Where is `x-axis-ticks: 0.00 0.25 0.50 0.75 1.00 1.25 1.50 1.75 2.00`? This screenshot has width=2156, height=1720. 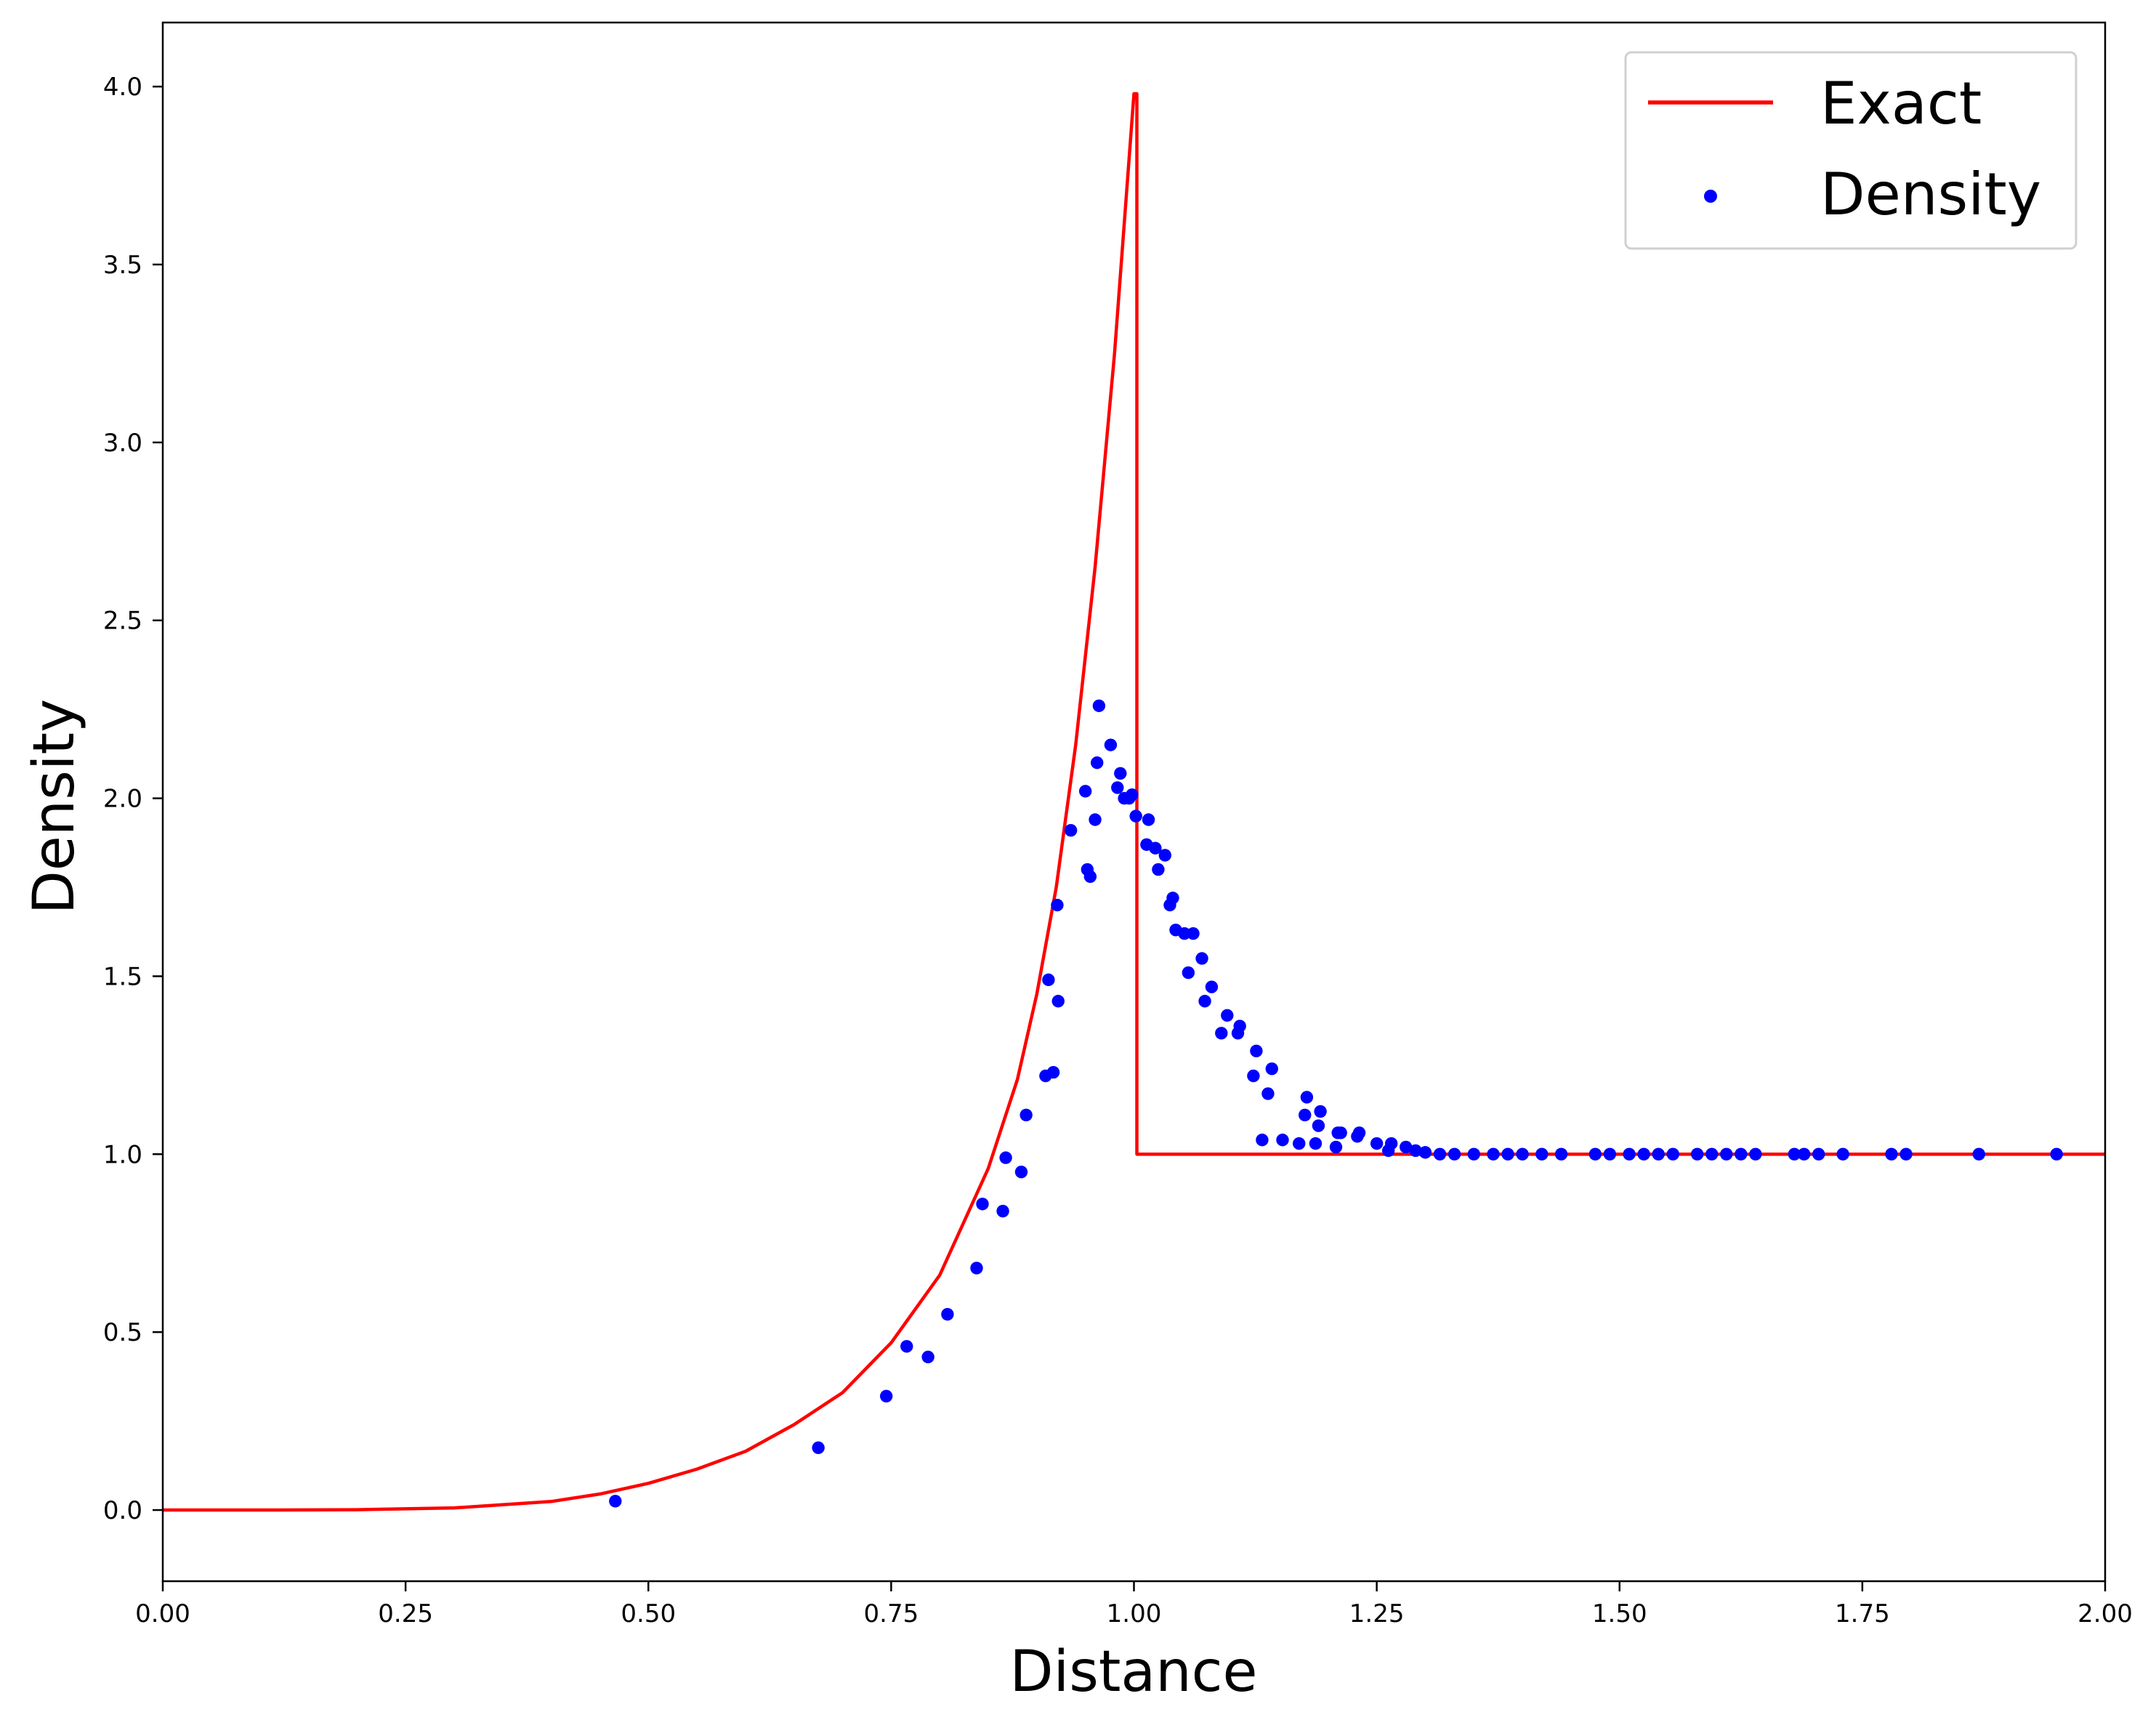 x-axis-ticks: 0.00 0.25 0.50 0.75 1.00 1.25 1.50 1.75 2.00 is located at coordinates (1134, 1604).